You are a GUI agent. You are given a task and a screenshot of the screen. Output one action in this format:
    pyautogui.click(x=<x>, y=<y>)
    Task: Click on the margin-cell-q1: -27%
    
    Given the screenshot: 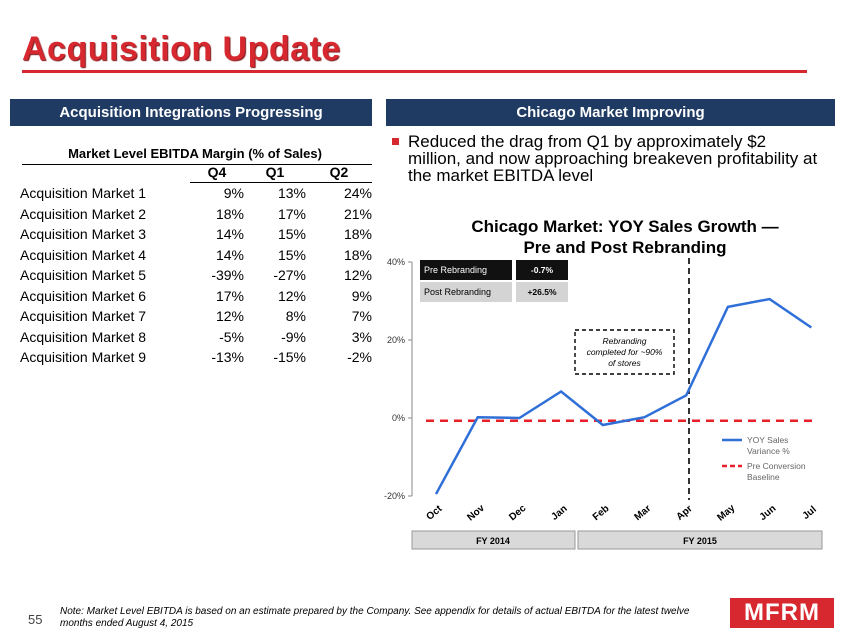 What is the action you would take?
    pyautogui.click(x=289, y=275)
    